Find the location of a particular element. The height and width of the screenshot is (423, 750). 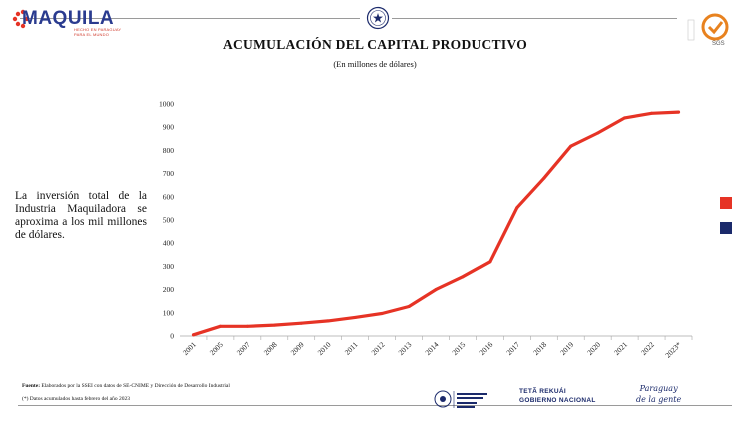

legend-swatch-navy is located at coordinates (726, 228).